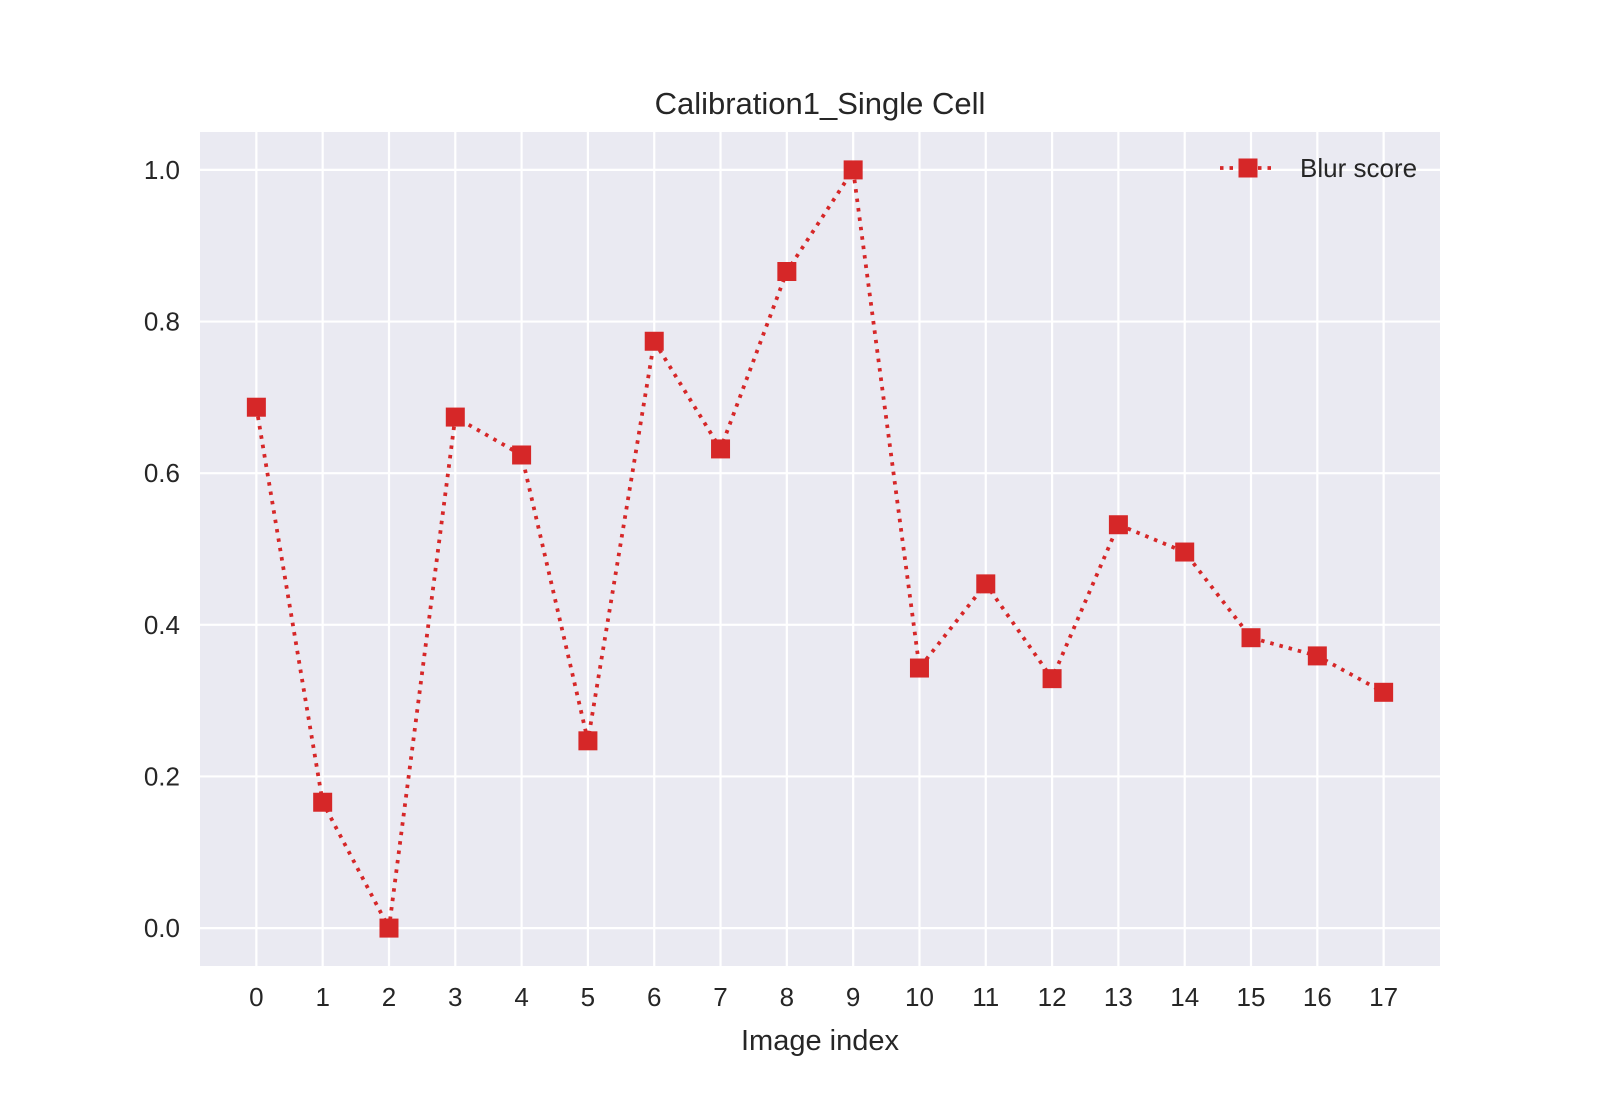  Describe the element at coordinates (521, 997) in the screenshot. I see `x-tick-label: 4` at that location.